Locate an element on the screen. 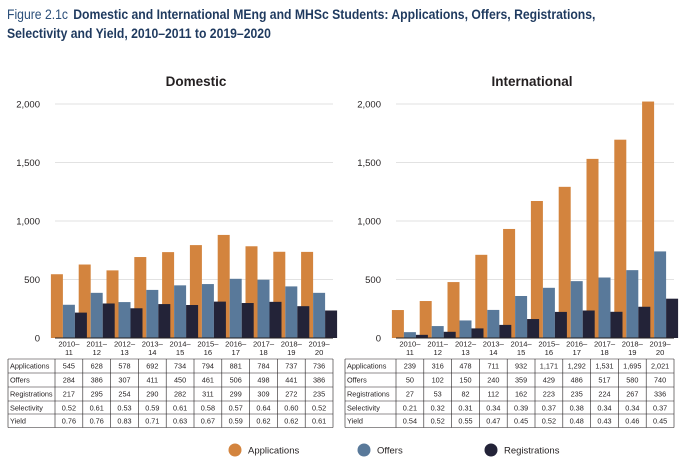 The width and height of the screenshot is (680, 465). international-table-cell: 0.54 is located at coordinates (410, 420).